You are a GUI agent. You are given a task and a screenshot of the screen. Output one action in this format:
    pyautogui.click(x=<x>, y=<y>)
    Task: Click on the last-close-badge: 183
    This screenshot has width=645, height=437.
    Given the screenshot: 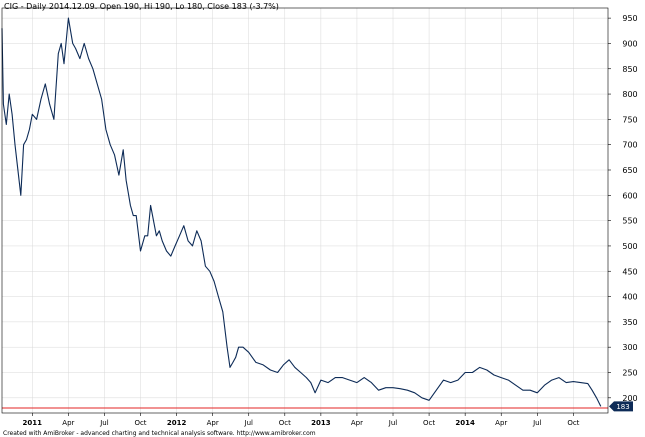 What is the action you would take?
    pyautogui.click(x=621, y=406)
    